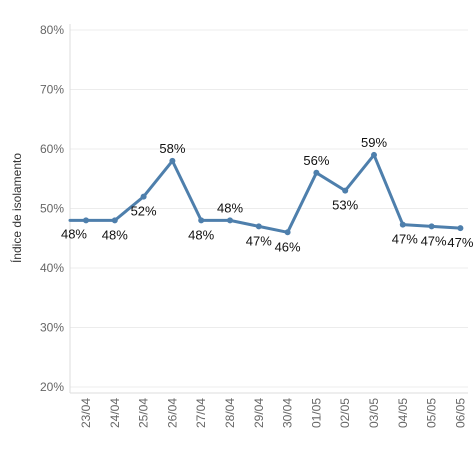 The height and width of the screenshot is (453, 475). What do you see at coordinates (172, 148) in the screenshot?
I see `data-label: 58%` at bounding box center [172, 148].